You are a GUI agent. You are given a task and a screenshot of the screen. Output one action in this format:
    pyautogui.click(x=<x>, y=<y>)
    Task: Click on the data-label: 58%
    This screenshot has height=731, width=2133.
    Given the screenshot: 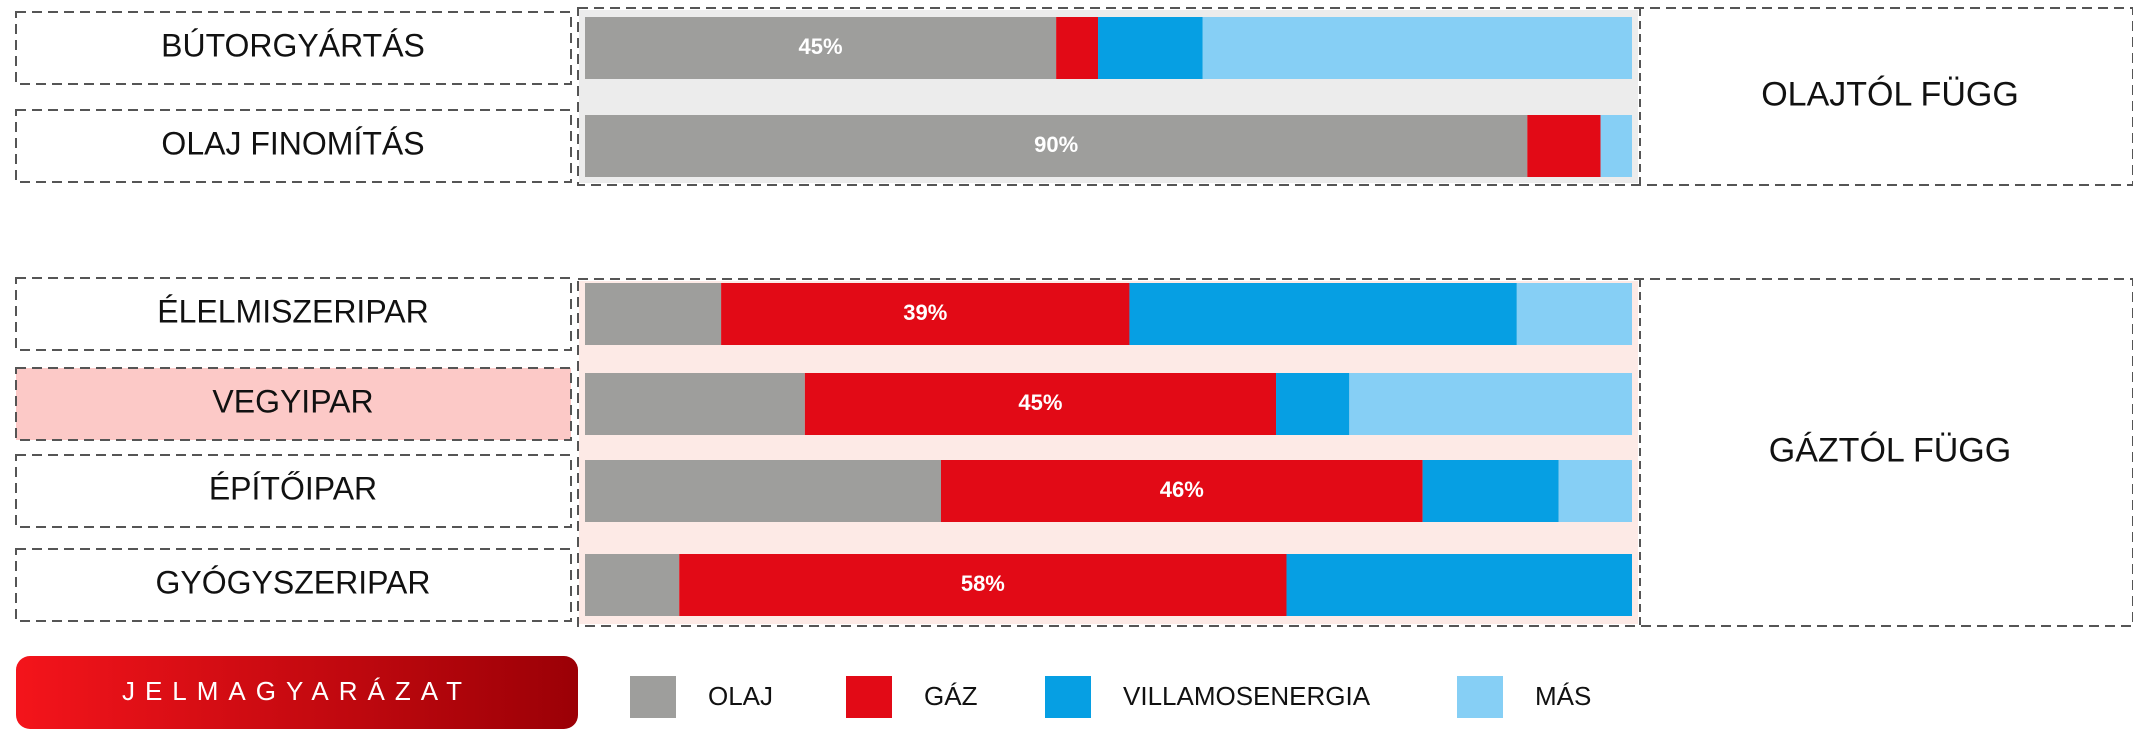 What is the action you would take?
    pyautogui.click(x=983, y=583)
    